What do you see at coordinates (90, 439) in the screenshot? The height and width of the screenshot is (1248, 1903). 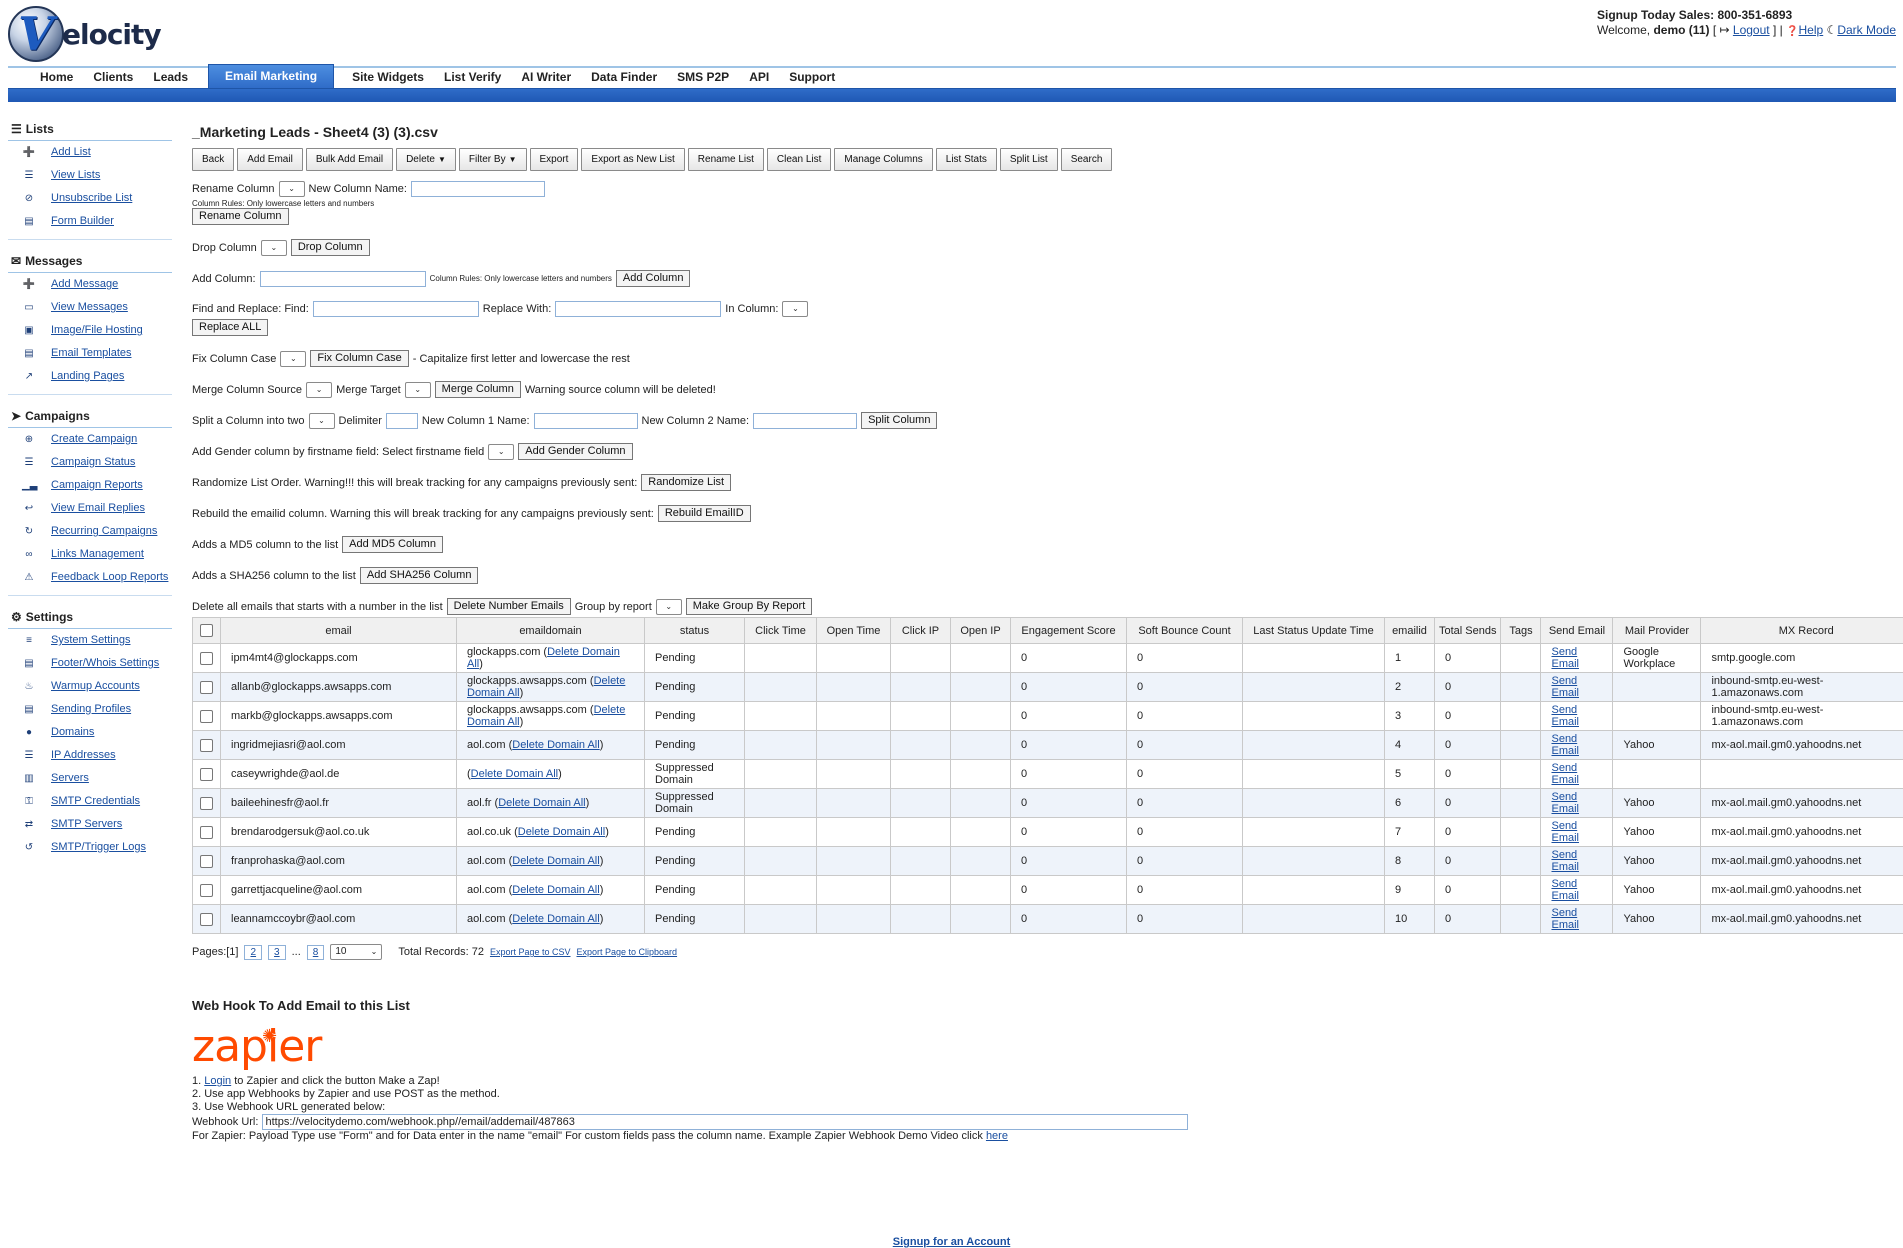 I see `sidebar-item-create-campaign: ⊕Create Campaign` at bounding box center [90, 439].